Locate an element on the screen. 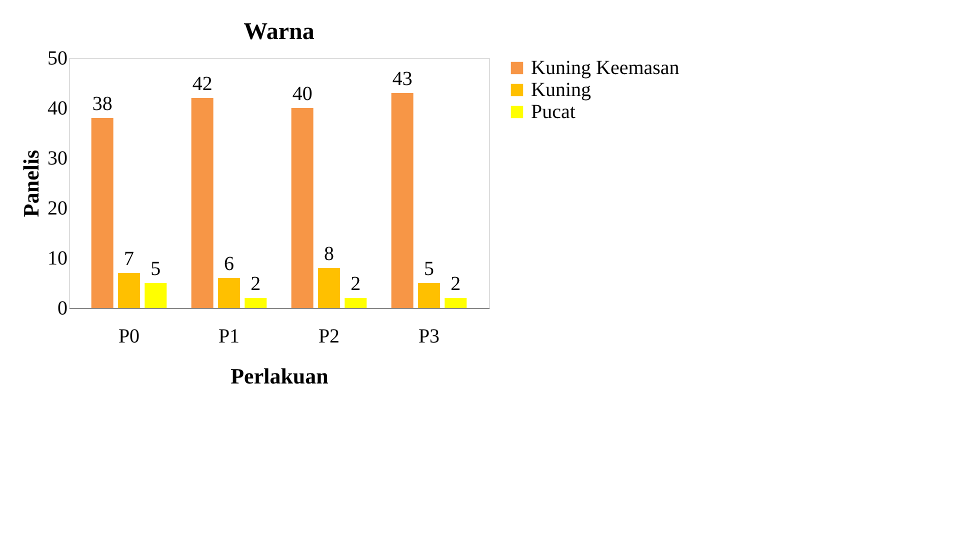 The height and width of the screenshot is (537, 959). x-tick-label: P2 is located at coordinates (329, 337).